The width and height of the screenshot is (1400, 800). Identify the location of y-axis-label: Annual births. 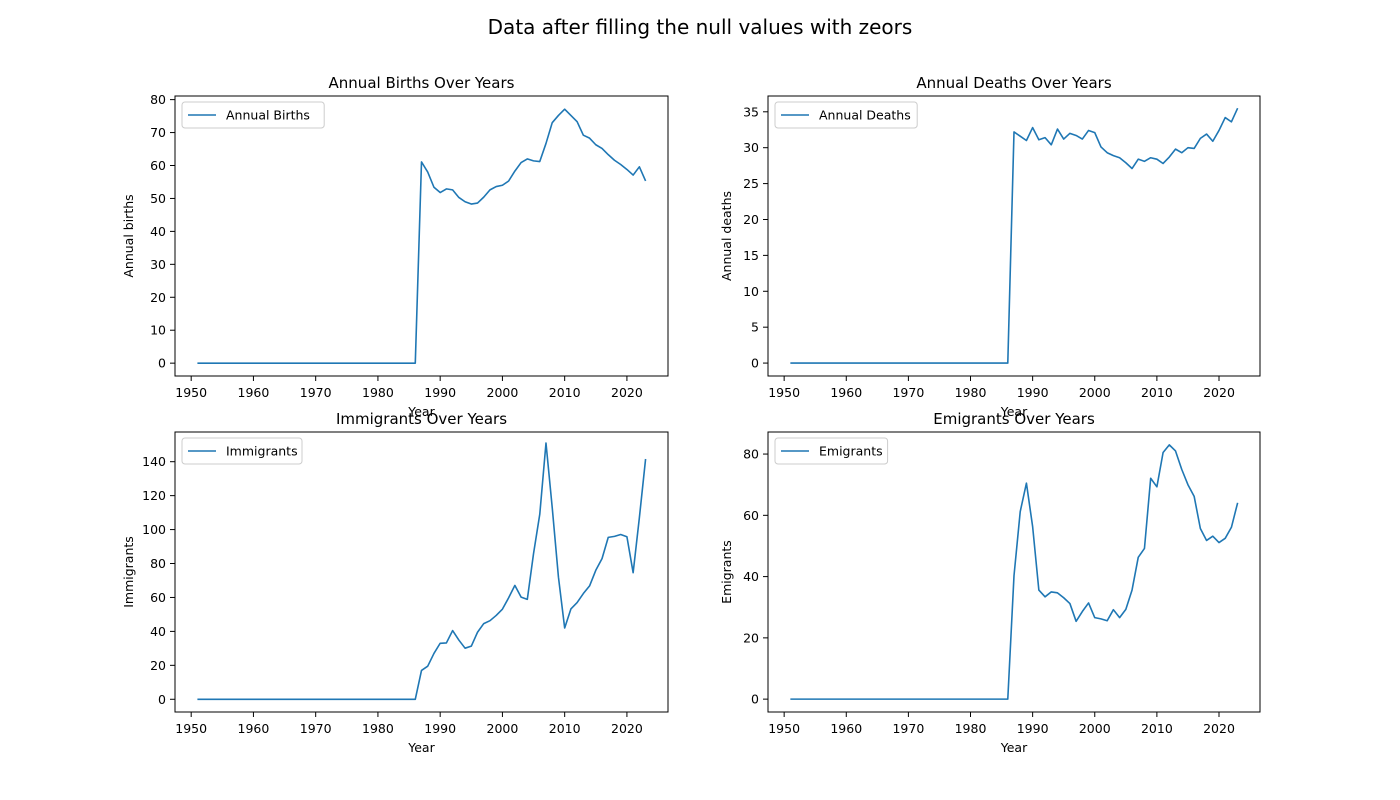
(128, 235).